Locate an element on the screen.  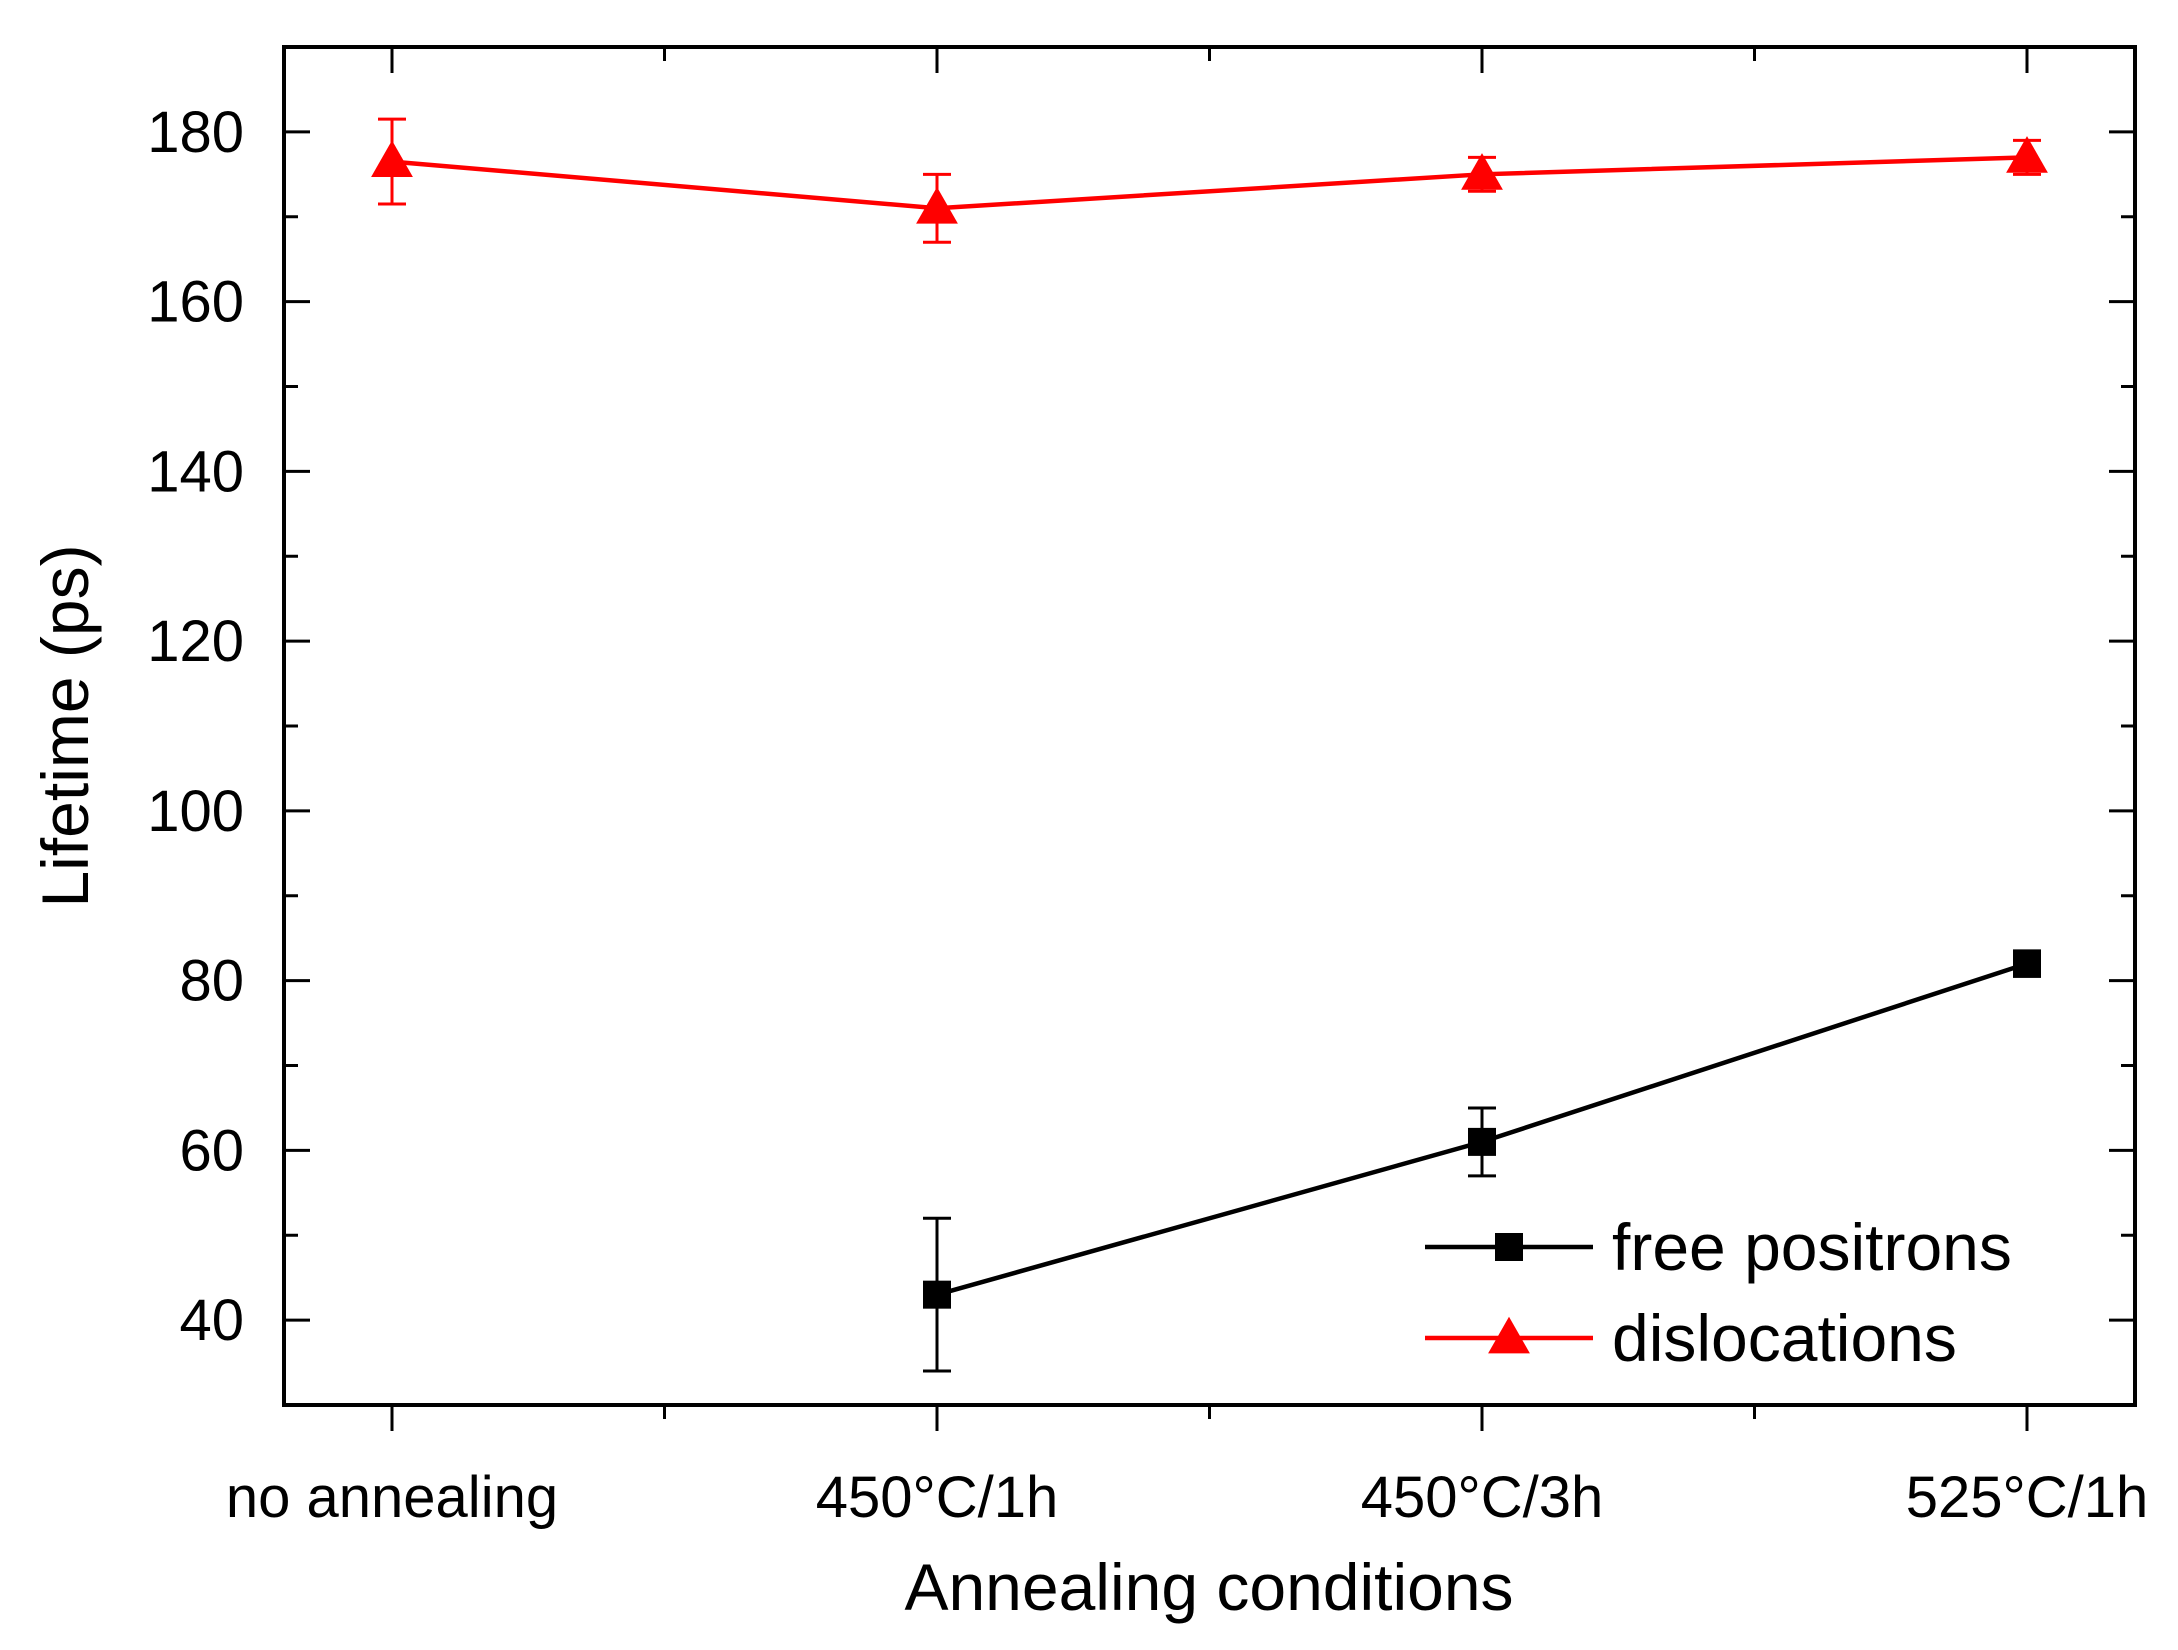
y-tick-label: 120 is located at coordinates (195, 641).